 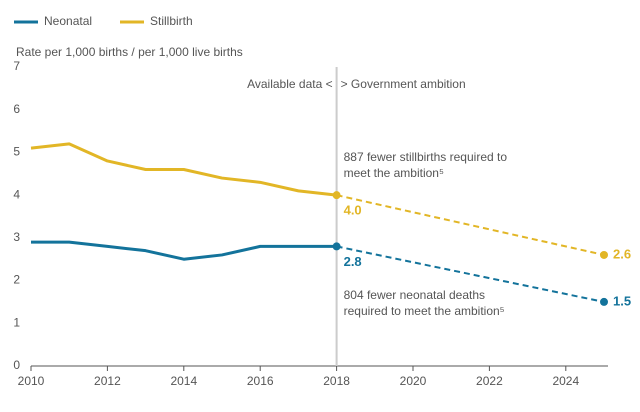 What do you see at coordinates (426, 157) in the screenshot?
I see `annotation: 887 fewer stillbirths required to` at bounding box center [426, 157].